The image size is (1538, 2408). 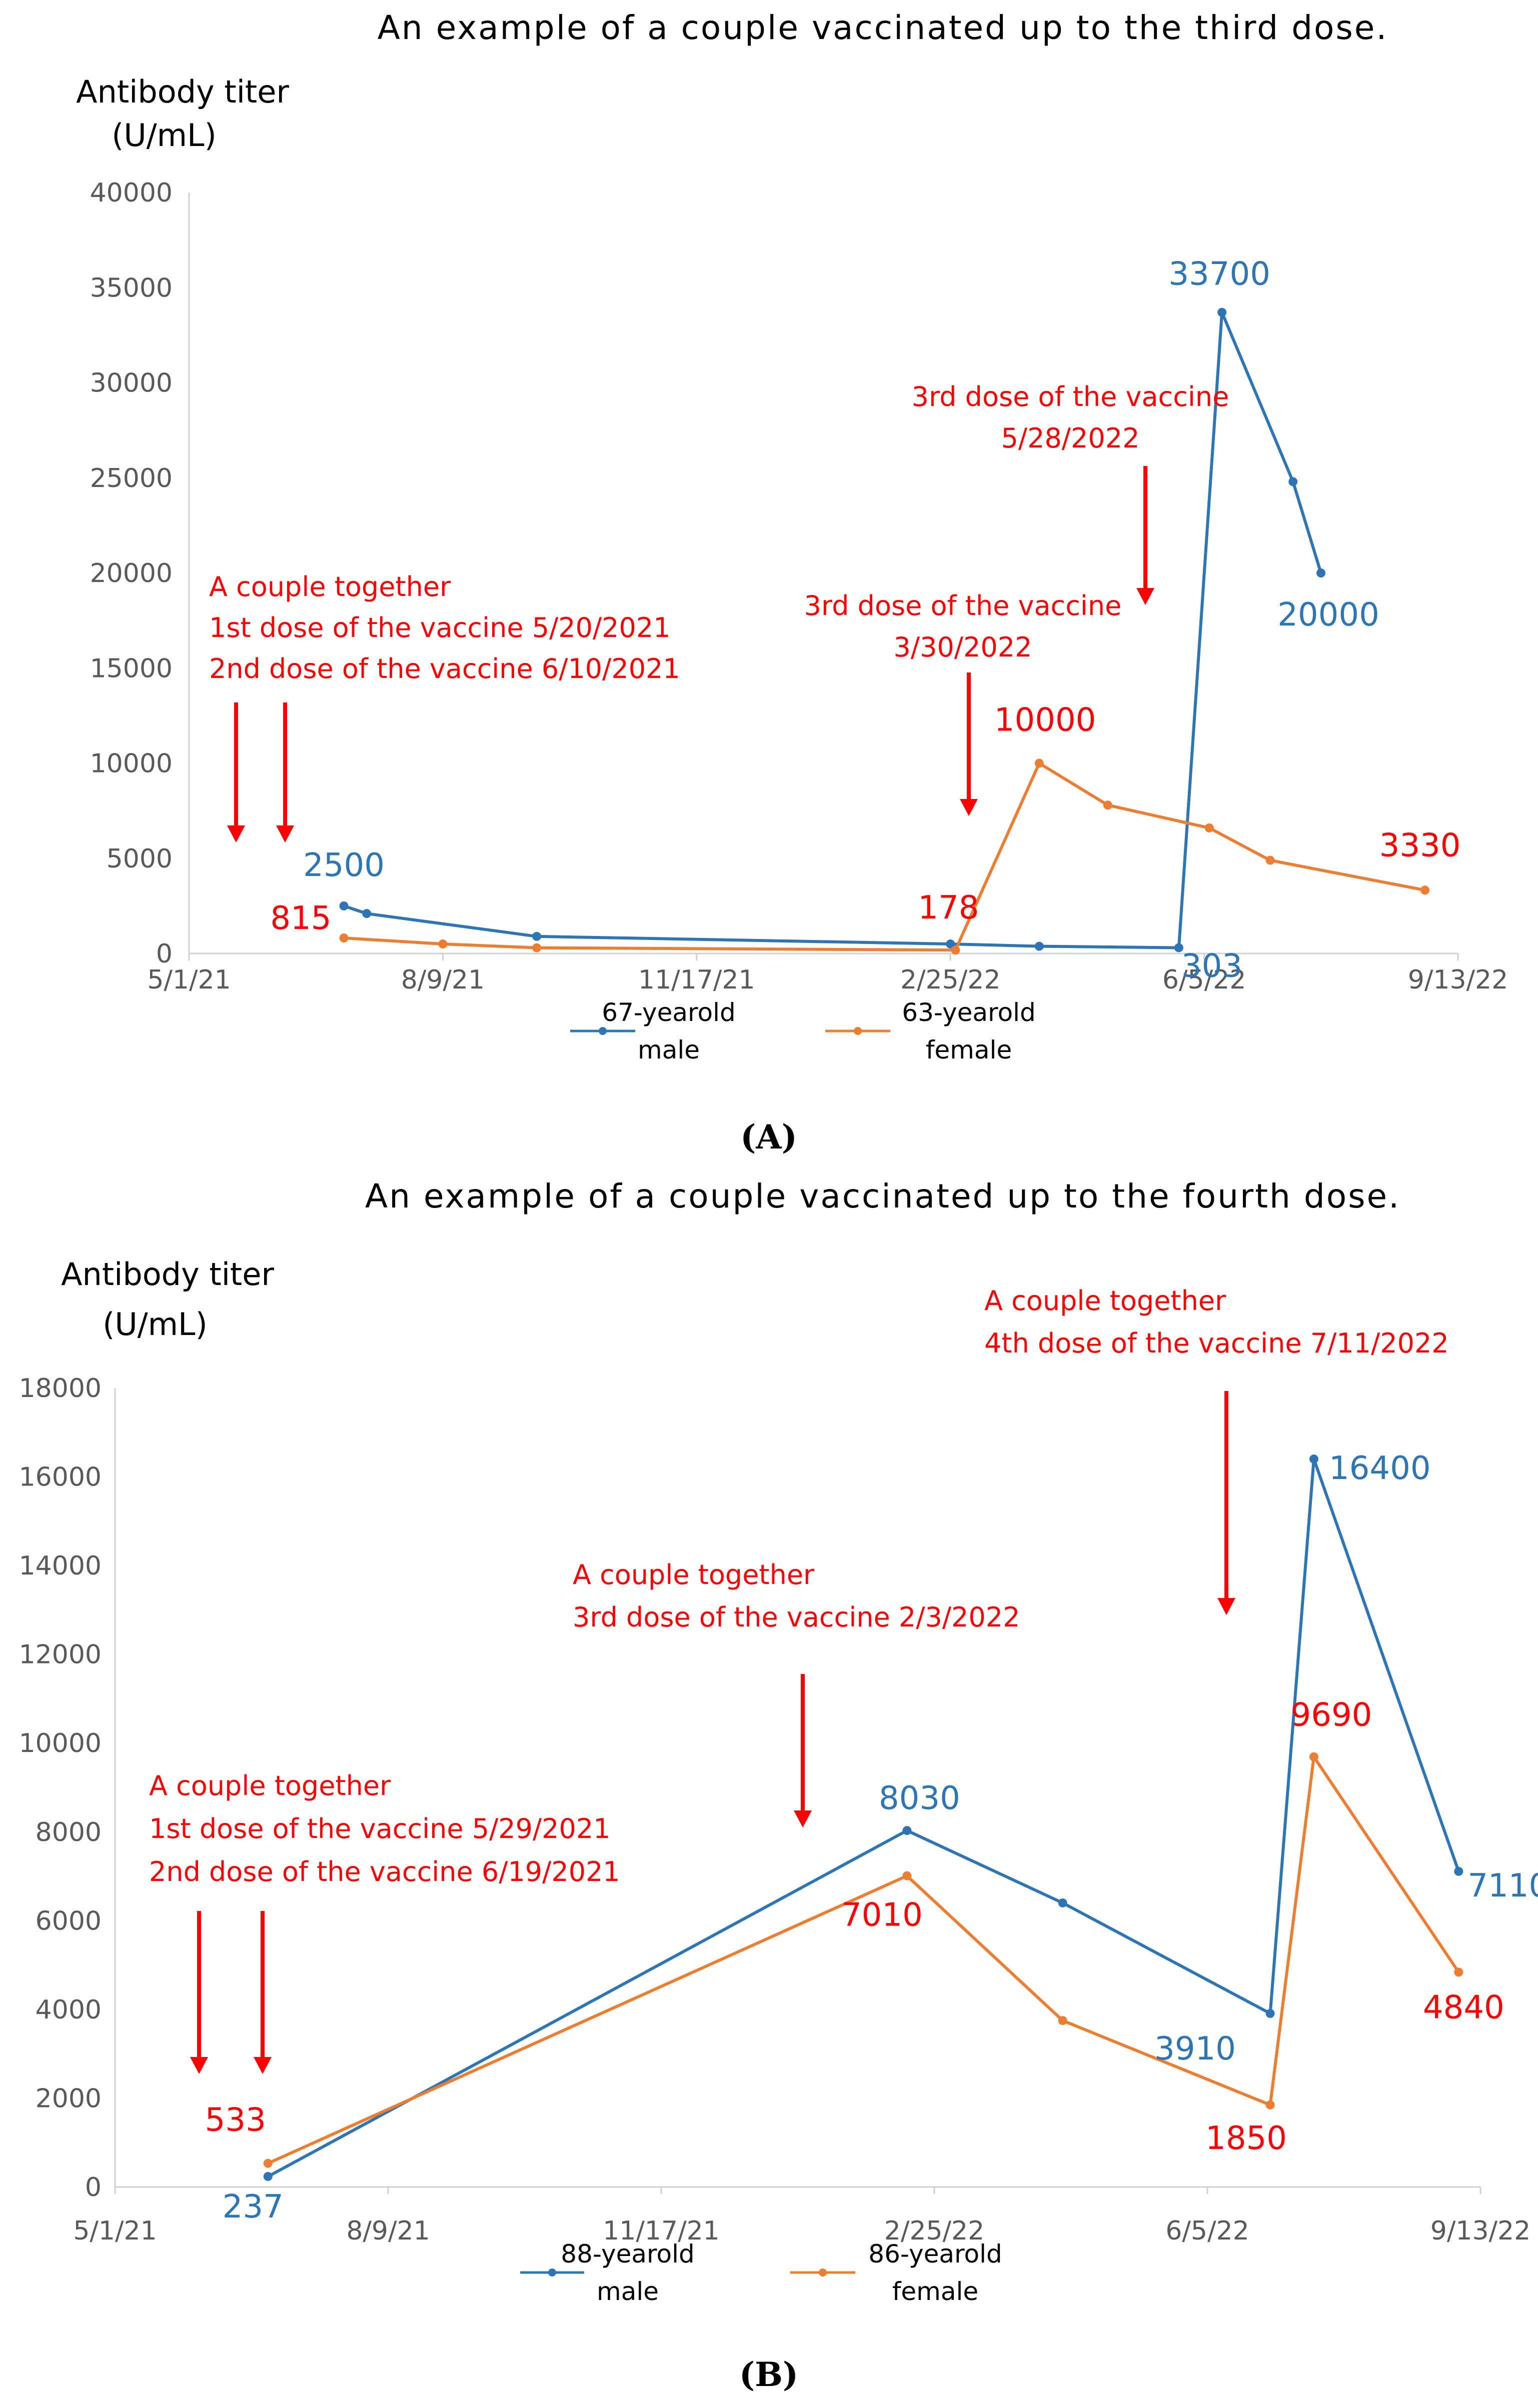 I want to click on y-tick-label: 8000, so click(x=69, y=1833).